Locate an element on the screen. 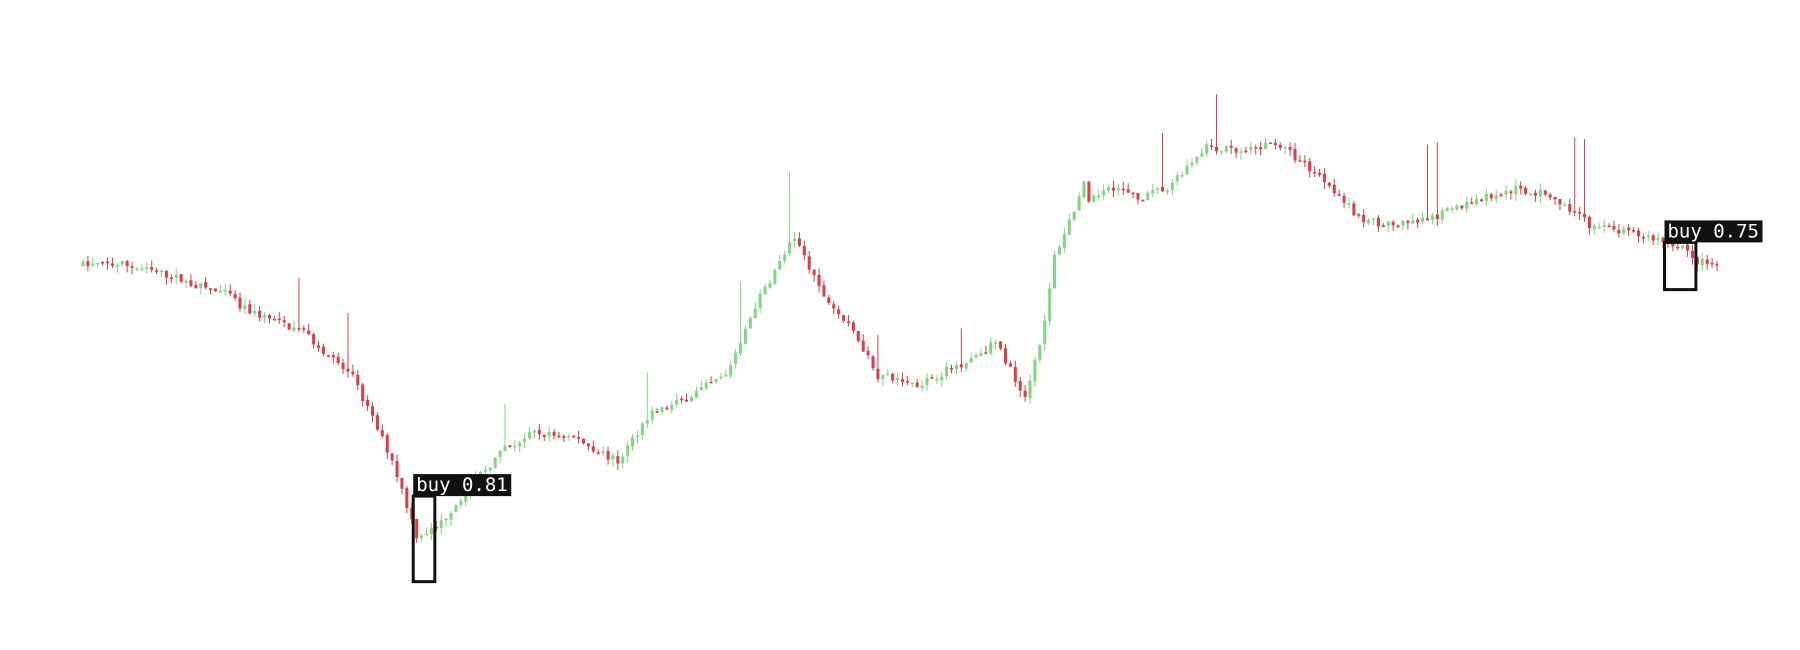 The height and width of the screenshot is (650, 1800). detection-label-background is located at coordinates (1713, 231).